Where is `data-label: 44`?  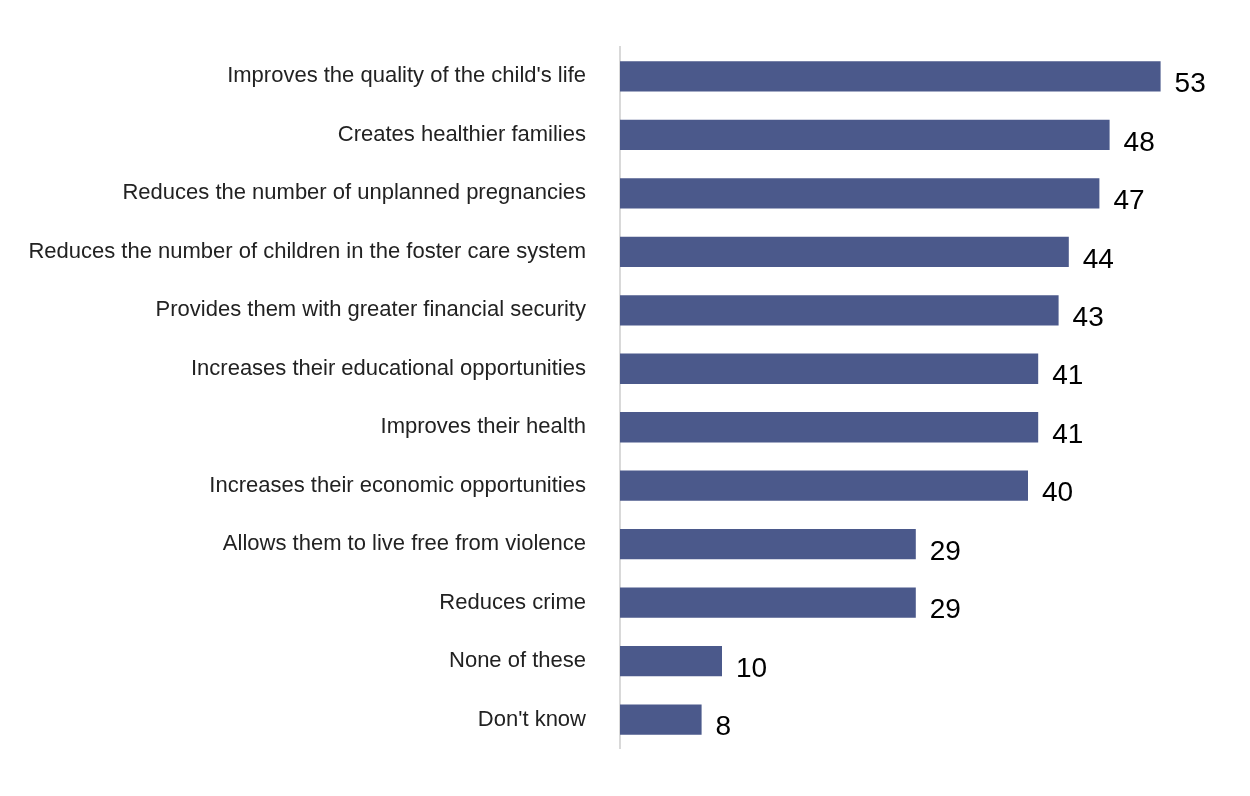
data-label: 44 is located at coordinates (1098, 258).